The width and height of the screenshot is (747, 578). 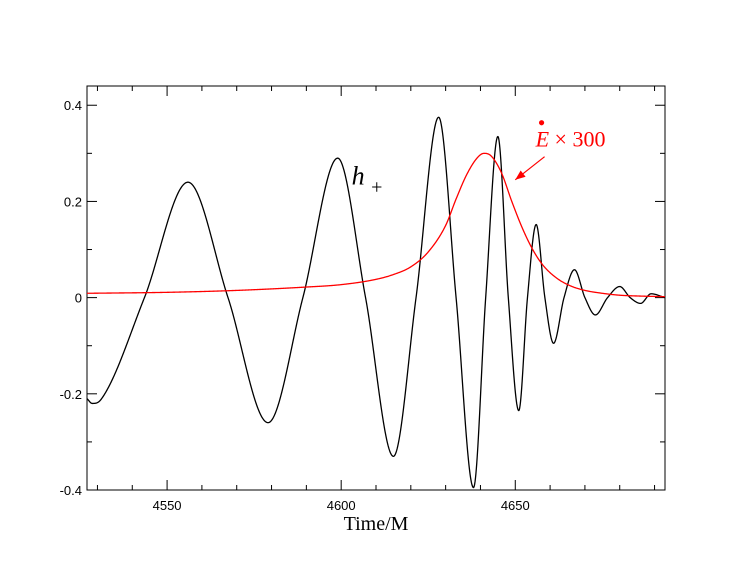 I want to click on e-dot-factor: × 300, so click(x=580, y=139).